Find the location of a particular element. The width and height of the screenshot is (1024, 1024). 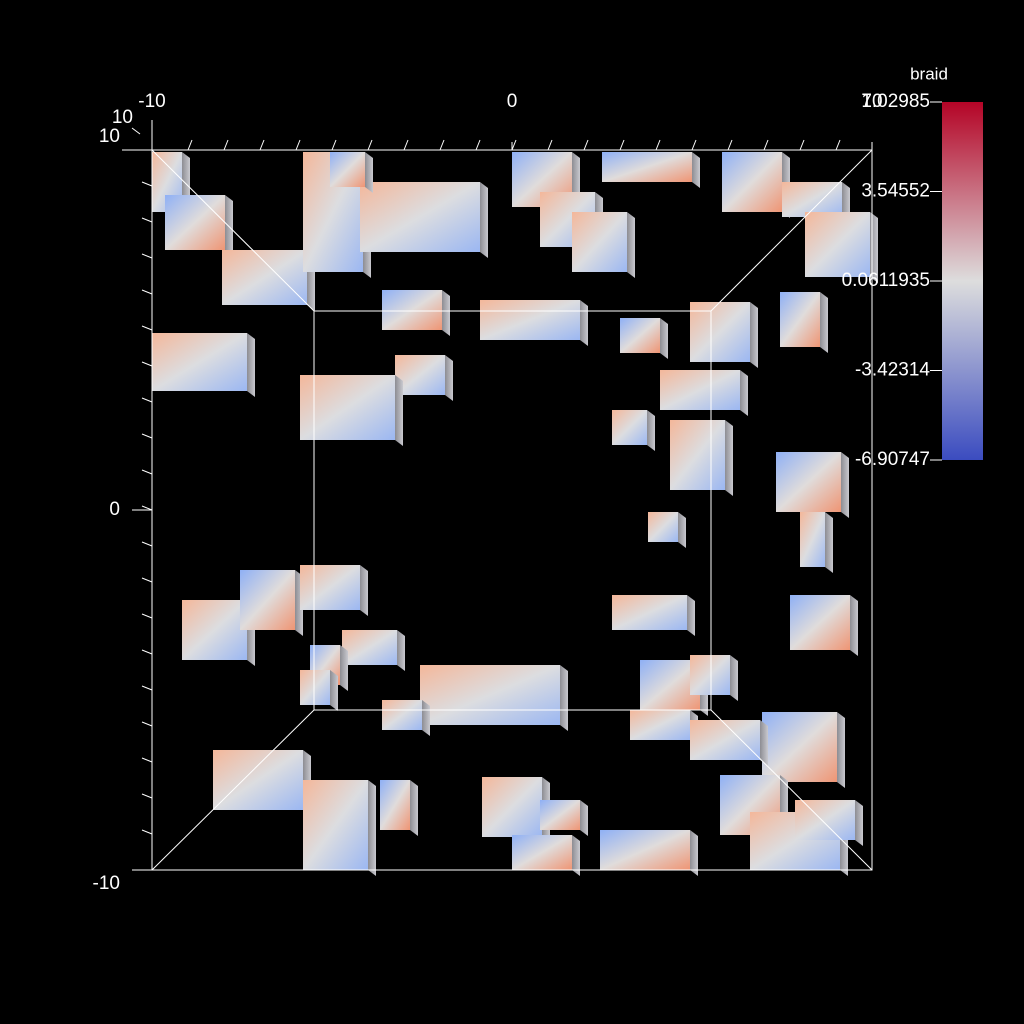

box-edge is located at coordinates (233, 230).